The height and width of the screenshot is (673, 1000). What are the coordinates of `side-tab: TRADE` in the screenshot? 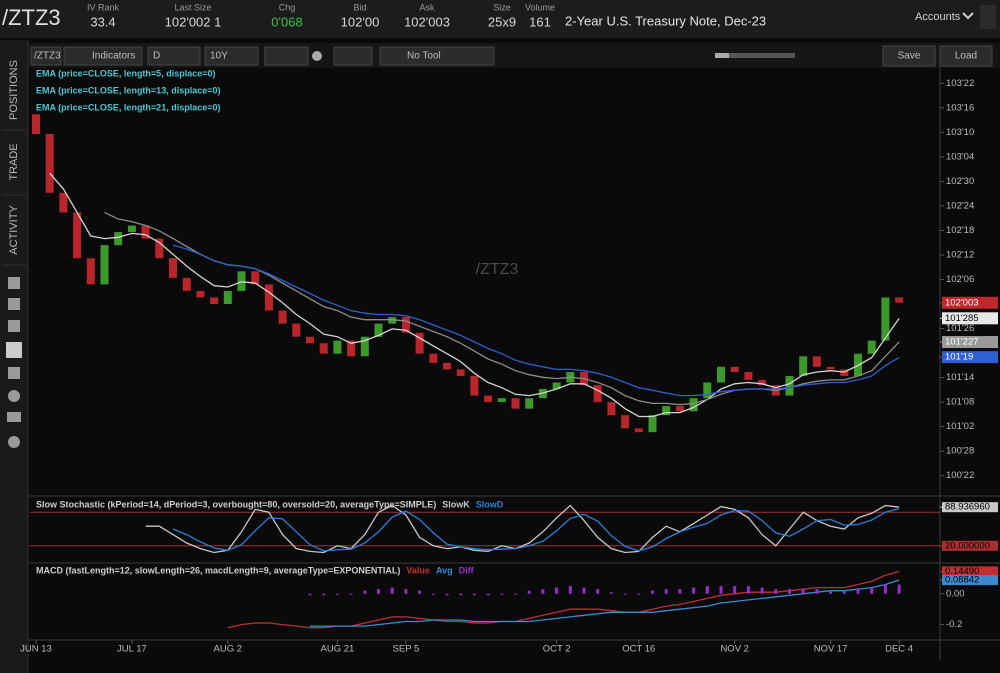 It's located at (14, 161).